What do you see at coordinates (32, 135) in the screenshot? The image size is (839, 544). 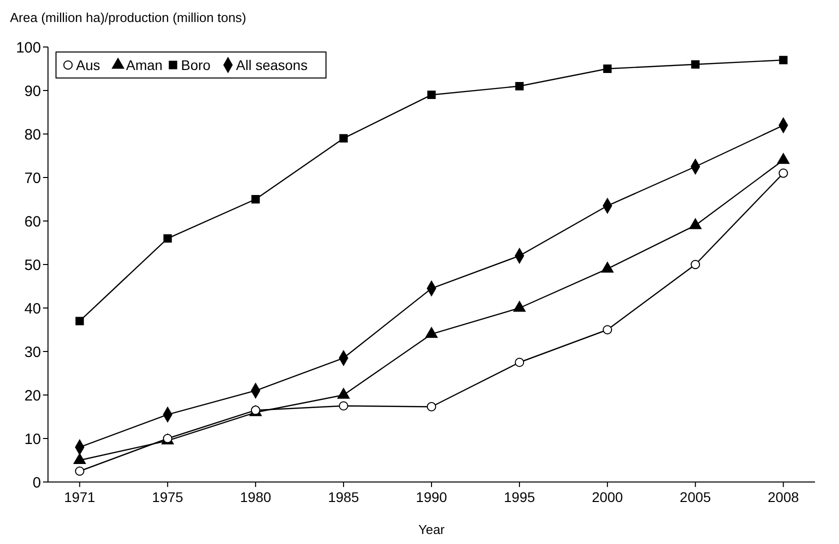 I see `y-tick-label: 80` at bounding box center [32, 135].